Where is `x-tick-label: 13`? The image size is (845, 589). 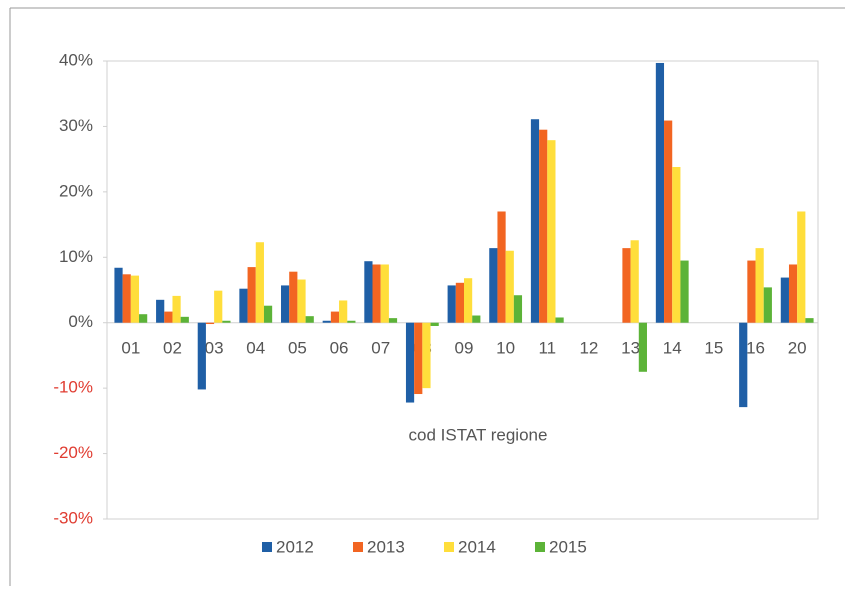 x-tick-label: 13 is located at coordinates (630, 347).